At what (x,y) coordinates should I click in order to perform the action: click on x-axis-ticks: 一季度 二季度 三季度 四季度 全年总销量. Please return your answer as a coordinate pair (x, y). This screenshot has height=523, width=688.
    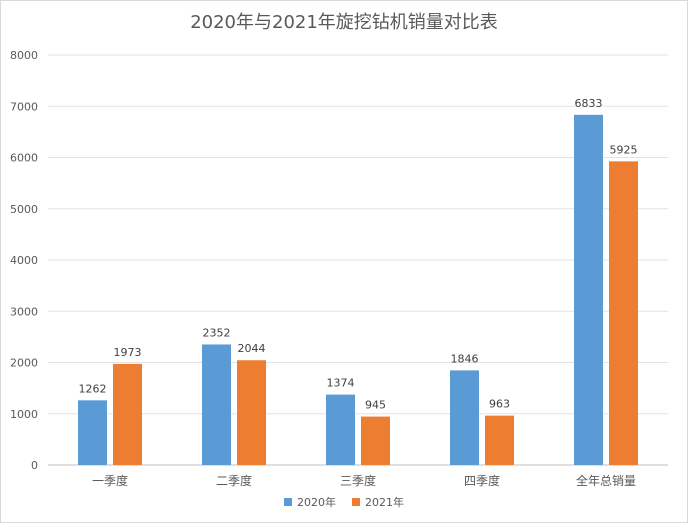
    Looking at the image, I should click on (364, 480).